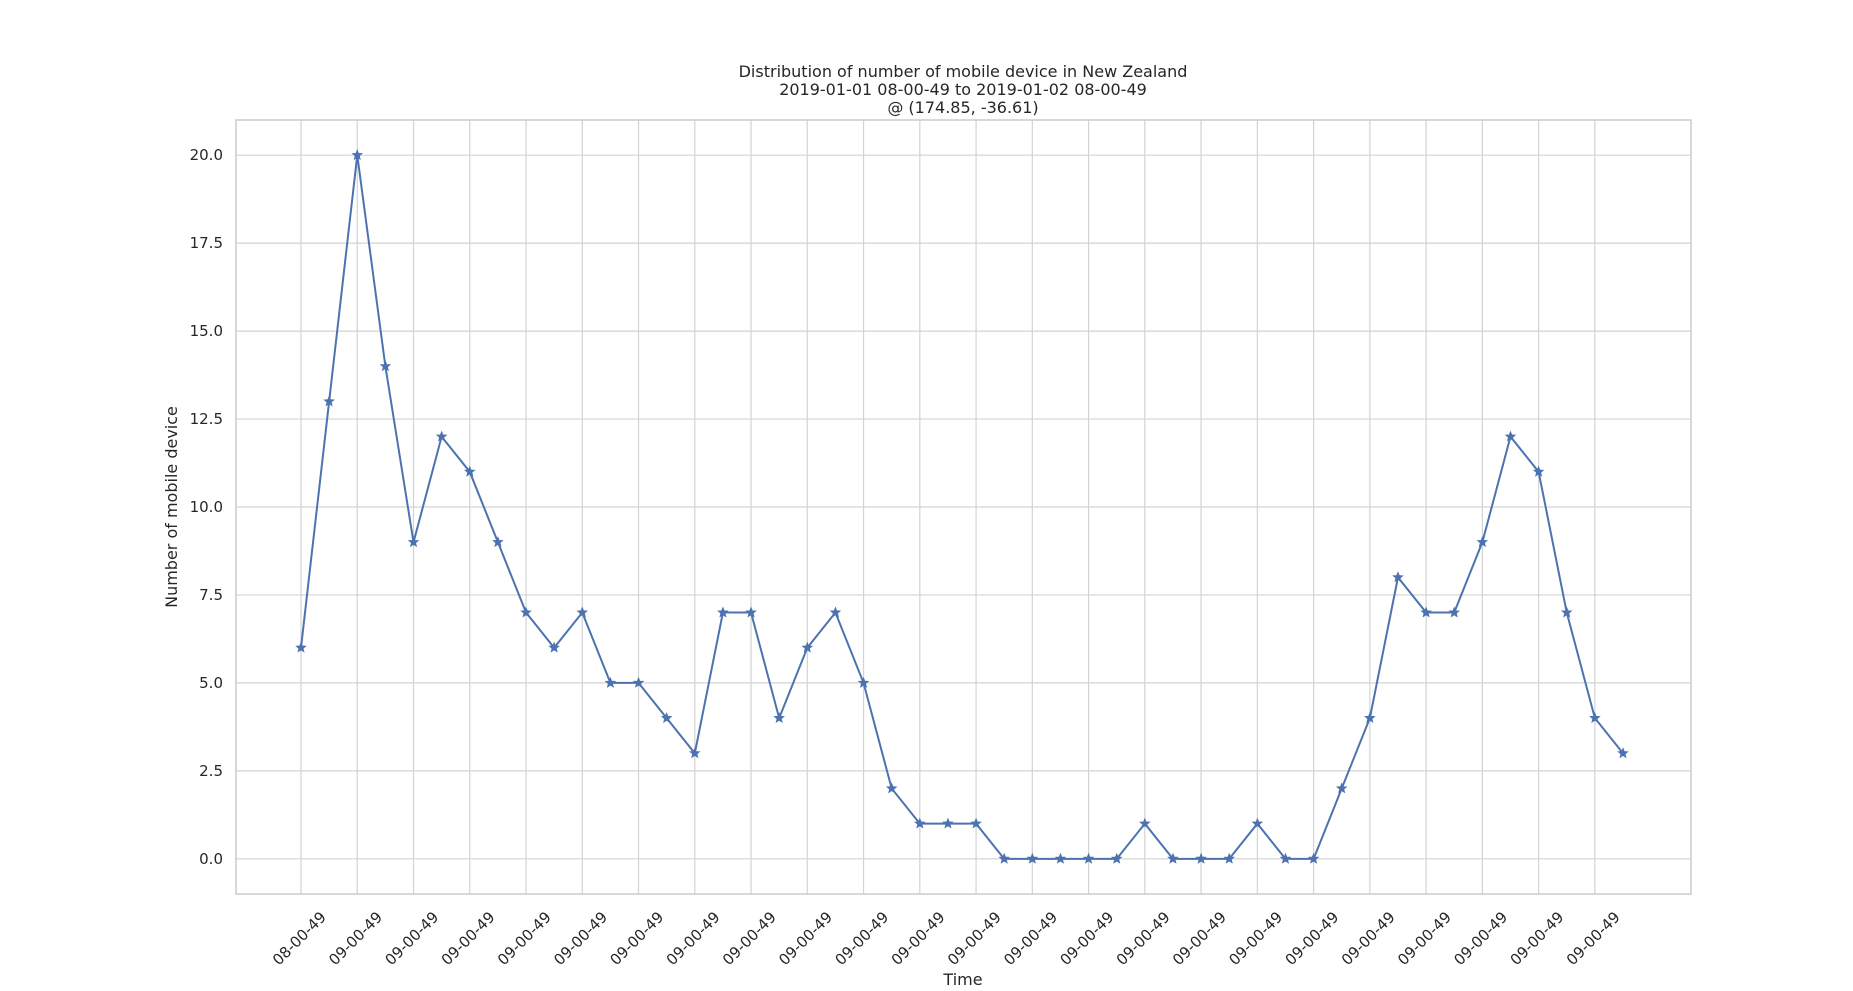 This screenshot has height=991, width=1853. Describe the element at coordinates (206, 331) in the screenshot. I see `y-tick-label: 15.0` at that location.